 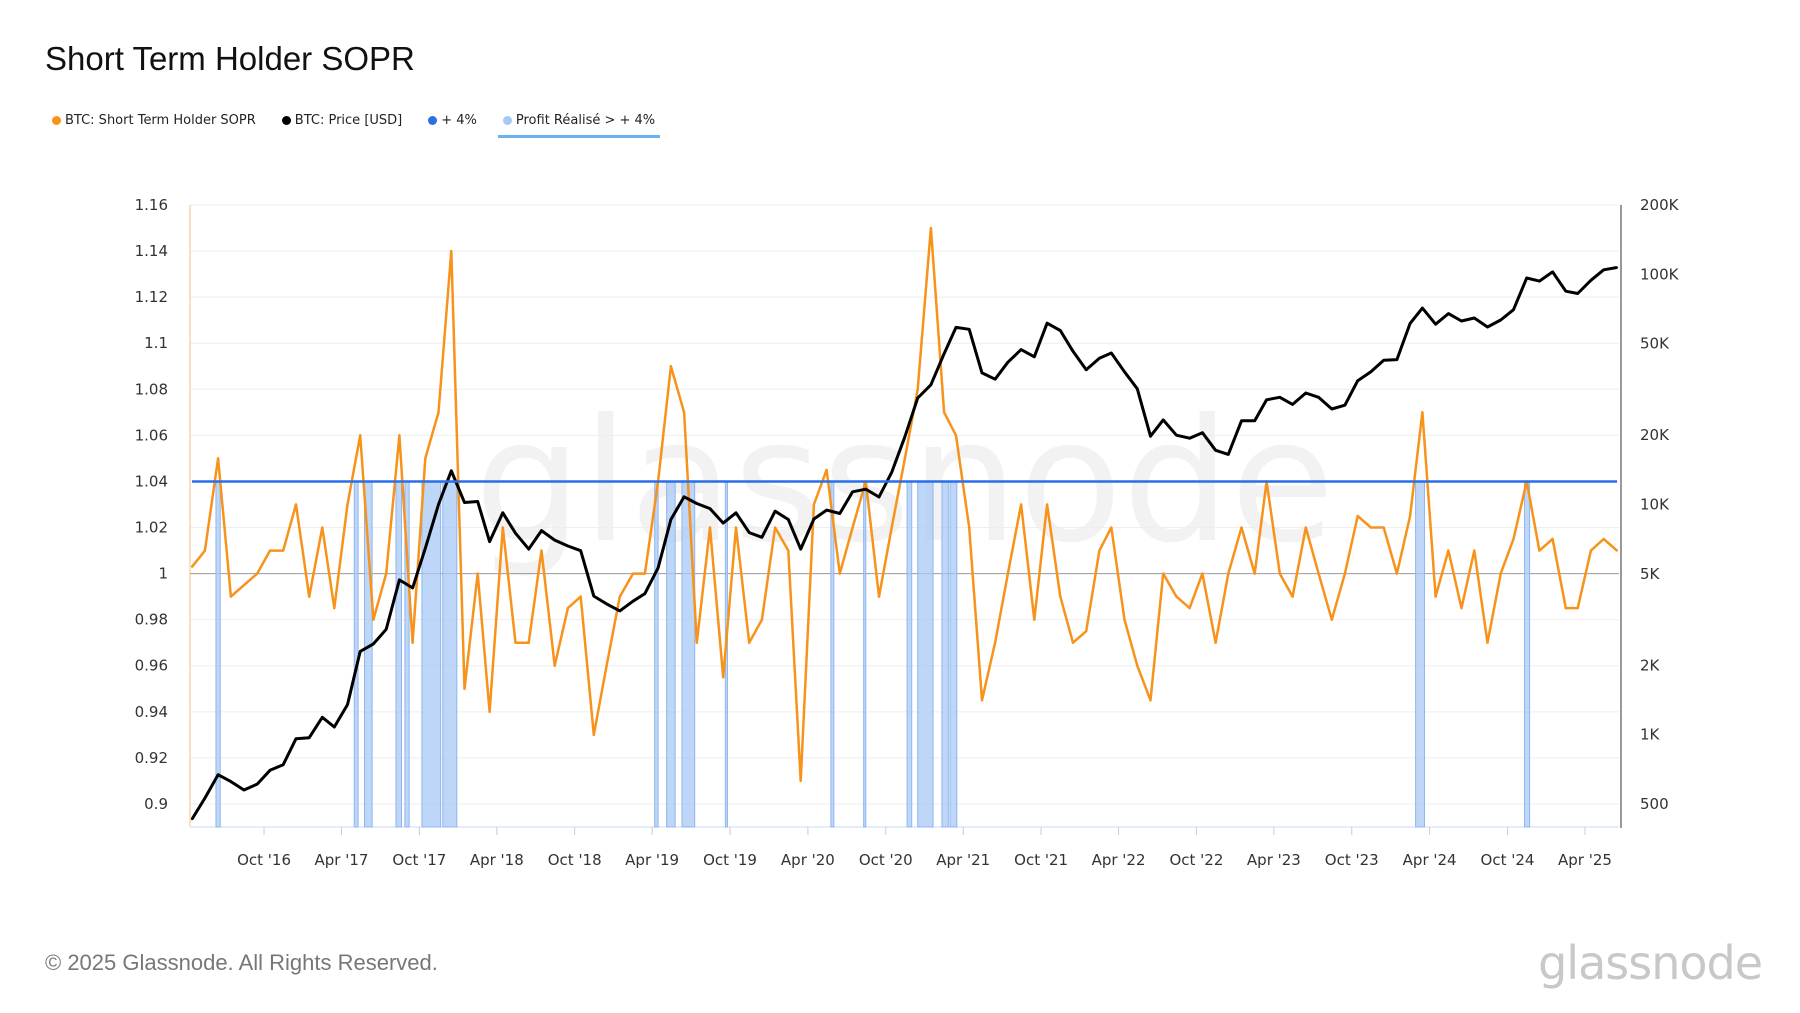 I want to click on x-tick-label: Oct '22, so click(x=1196, y=860).